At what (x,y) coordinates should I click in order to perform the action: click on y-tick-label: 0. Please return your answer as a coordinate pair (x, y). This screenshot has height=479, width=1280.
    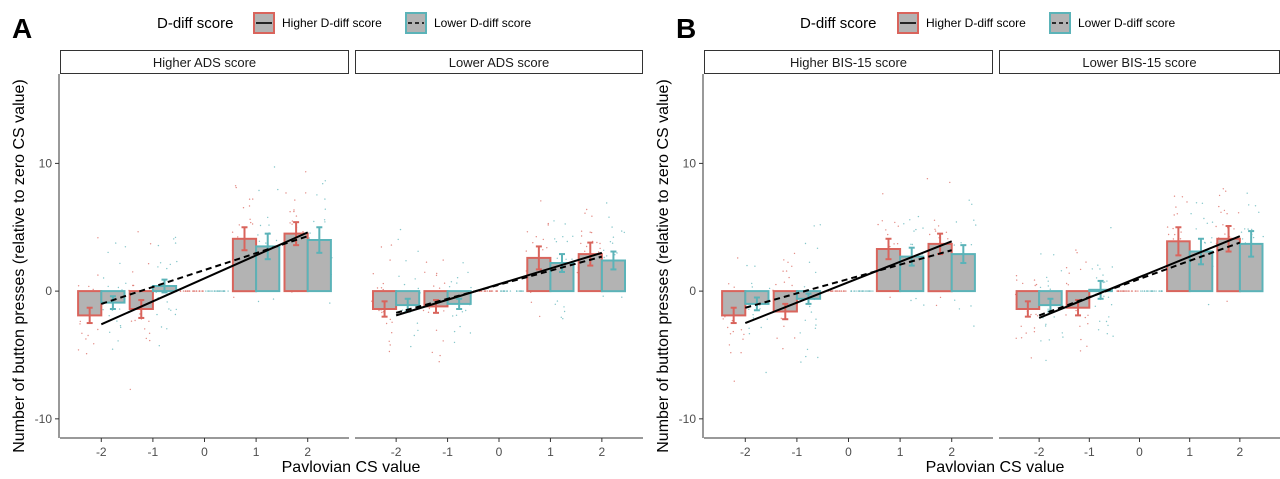
    Looking at the image, I should click on (48, 291).